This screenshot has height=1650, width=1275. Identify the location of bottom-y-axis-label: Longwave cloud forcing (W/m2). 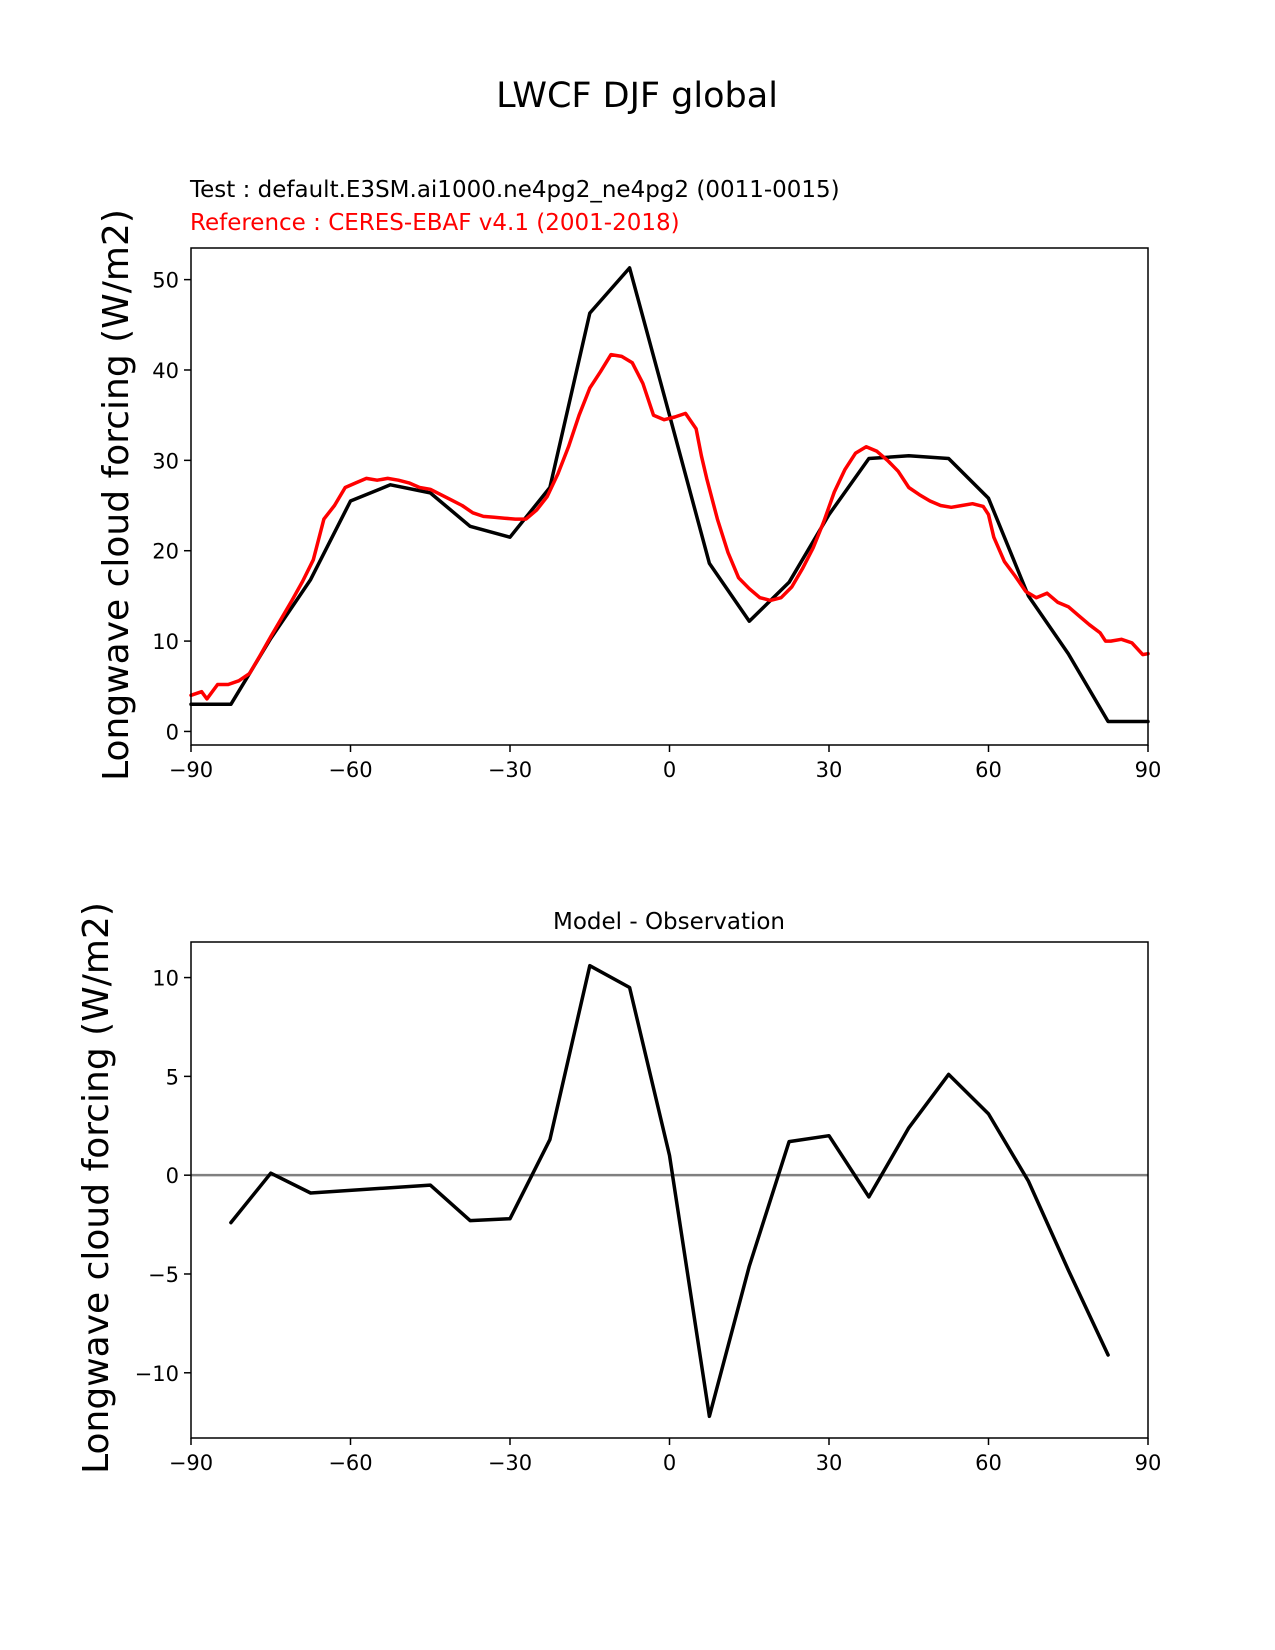
(96, 1188).